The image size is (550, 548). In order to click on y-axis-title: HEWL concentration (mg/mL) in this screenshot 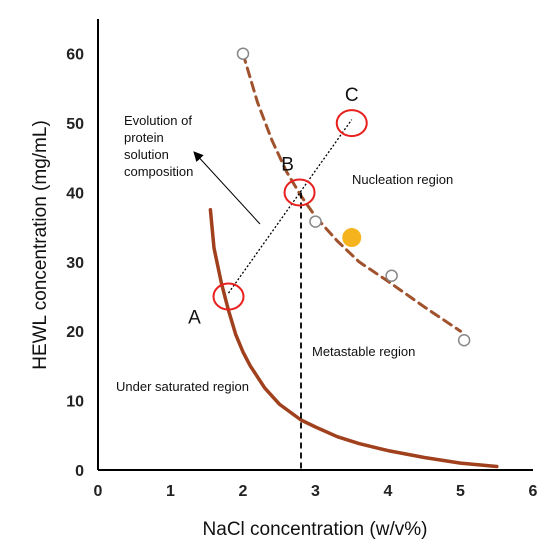, I will do `click(40, 245)`.